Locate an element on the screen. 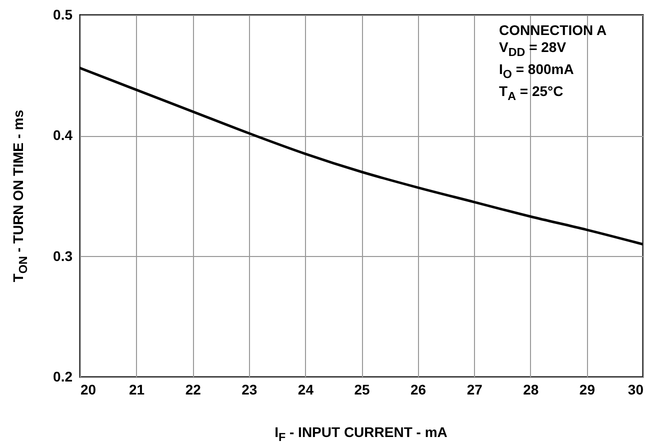  y-tick-label: 0.5 is located at coordinates (63, 14).